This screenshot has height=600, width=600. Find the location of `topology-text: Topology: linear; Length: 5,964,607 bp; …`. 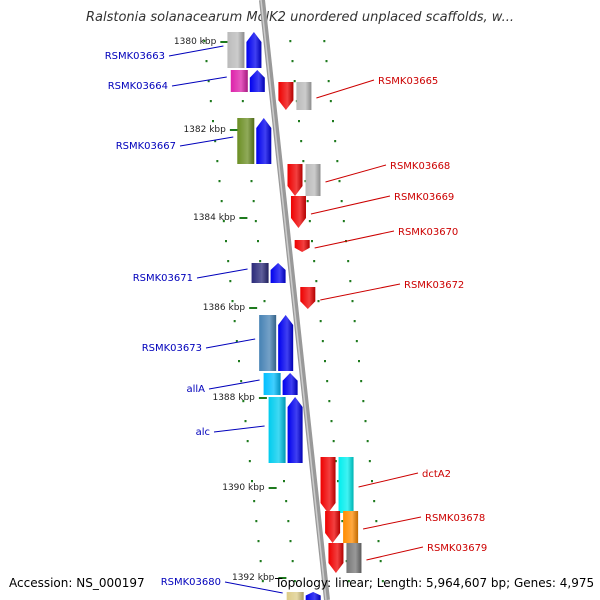

topology-text: Topology: linear; Length: 5,964,607 bp; … is located at coordinates (435, 583).